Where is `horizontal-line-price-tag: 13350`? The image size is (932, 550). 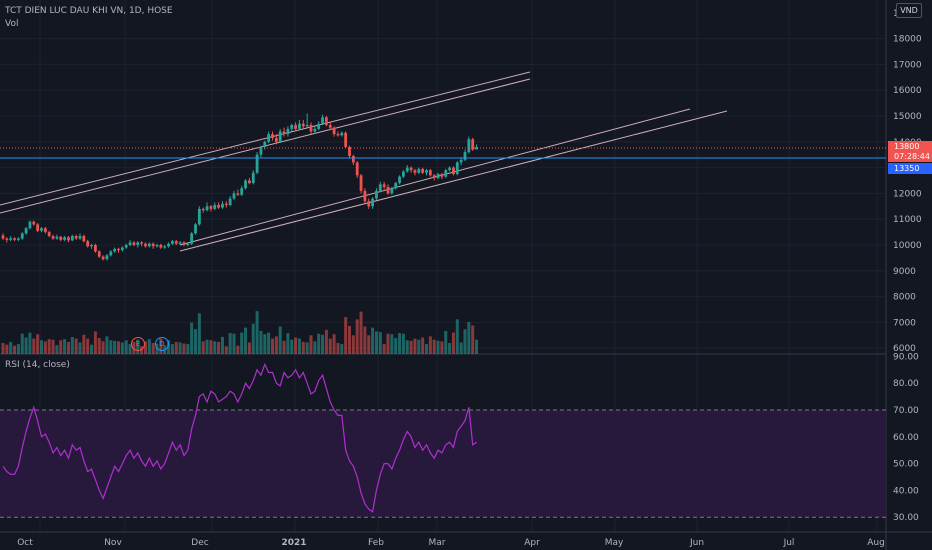
horizontal-line-price-tag: 13350 is located at coordinates (910, 168).